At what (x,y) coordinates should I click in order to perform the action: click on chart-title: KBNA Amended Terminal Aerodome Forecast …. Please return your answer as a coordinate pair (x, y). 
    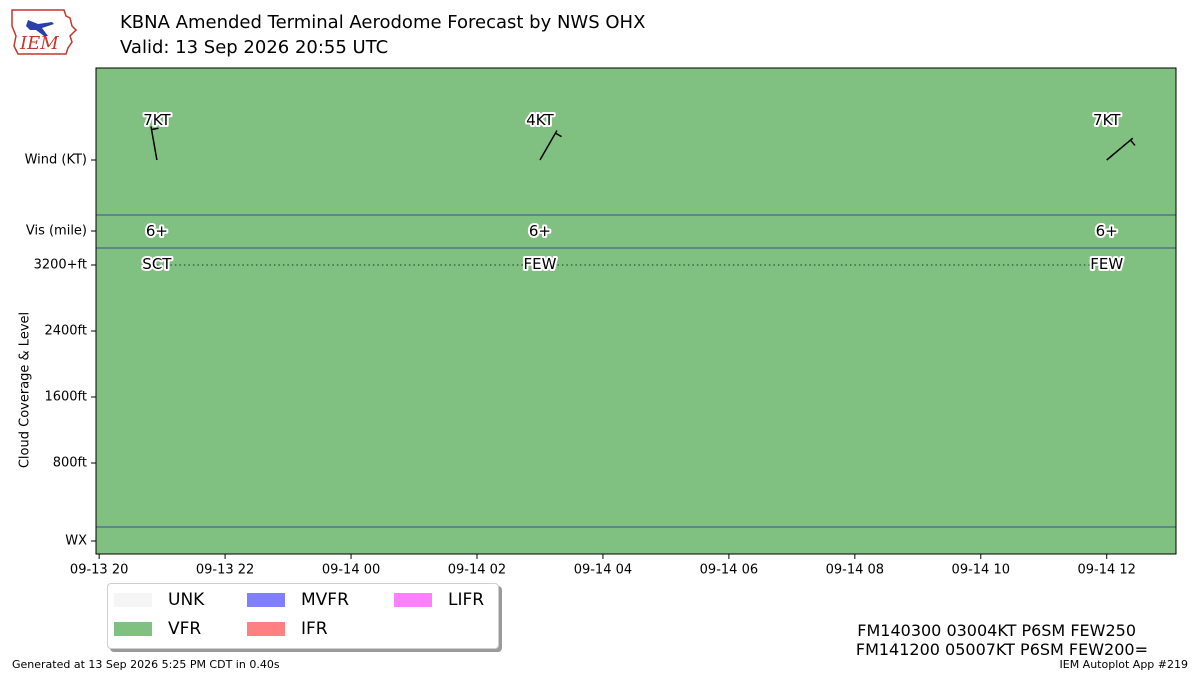
    Looking at the image, I should click on (383, 22).